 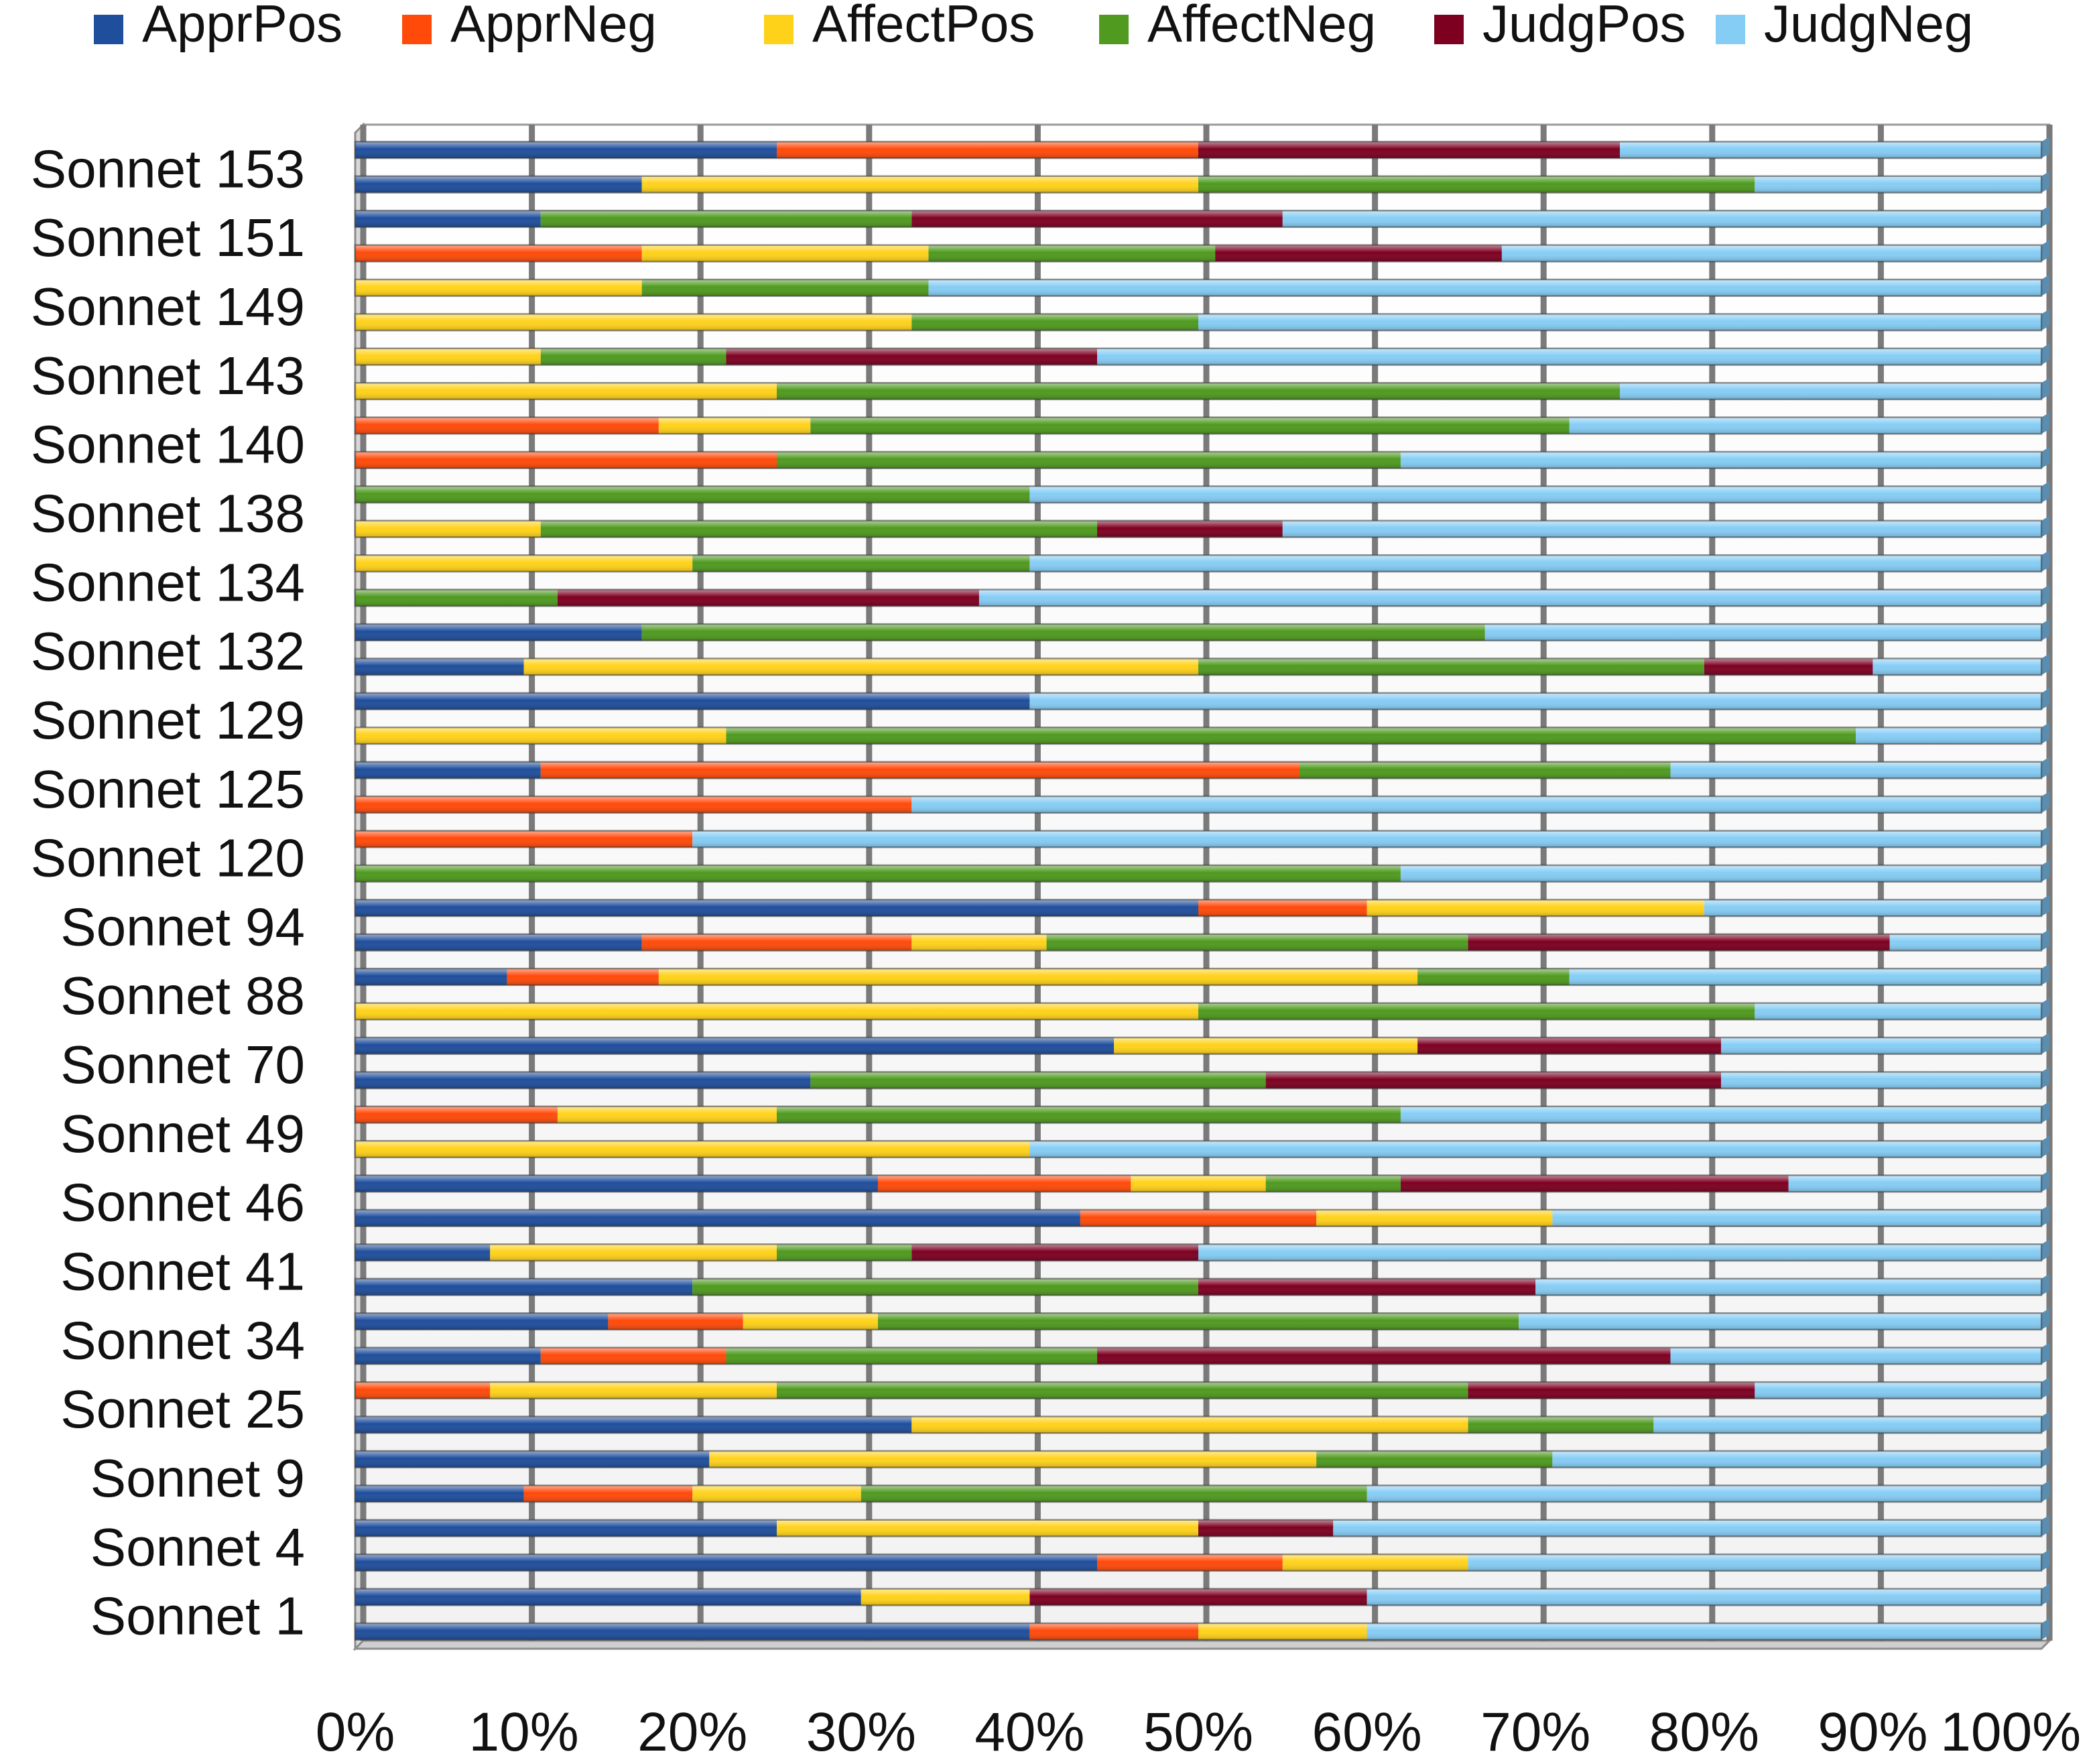 I want to click on category-label-sonnet-125: Sonnet 125, so click(x=168, y=789).